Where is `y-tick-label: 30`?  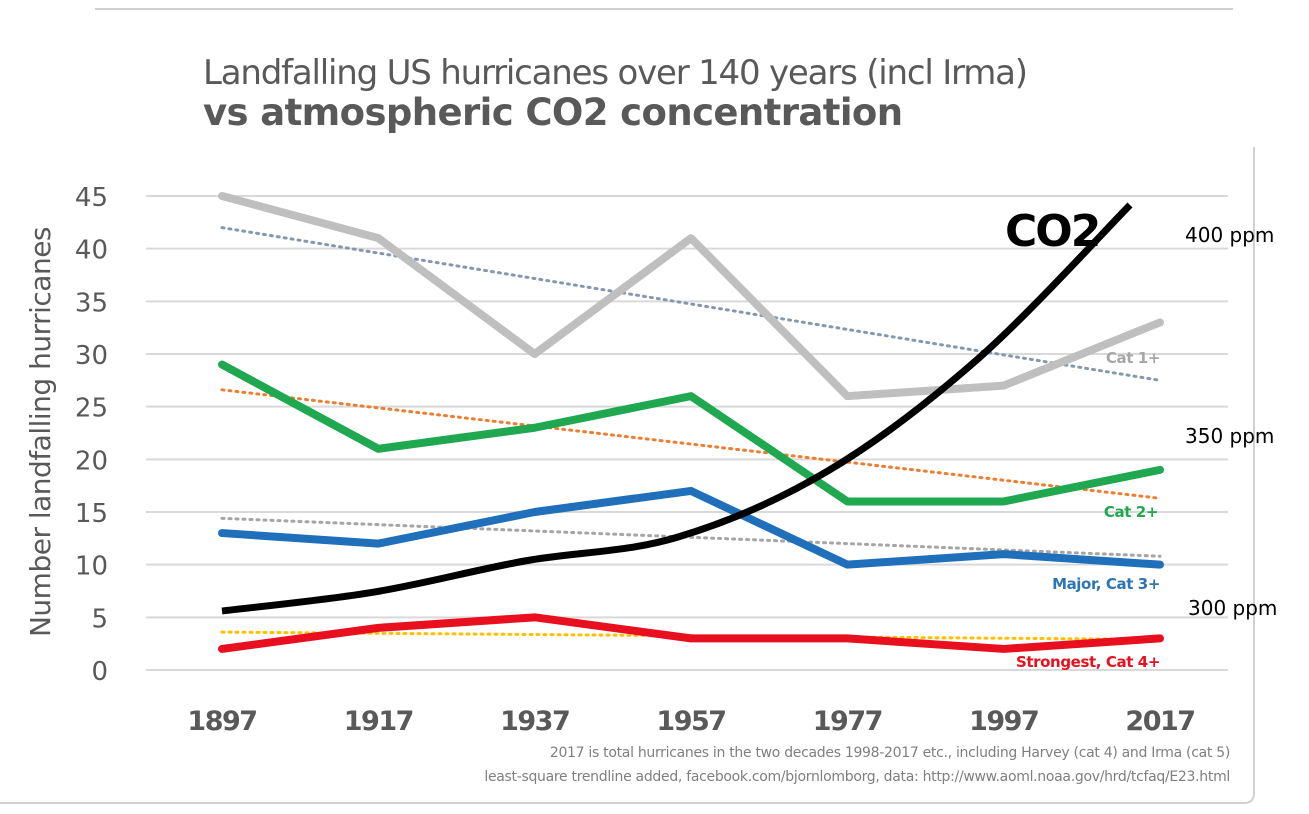 y-tick-label: 30 is located at coordinates (91, 356).